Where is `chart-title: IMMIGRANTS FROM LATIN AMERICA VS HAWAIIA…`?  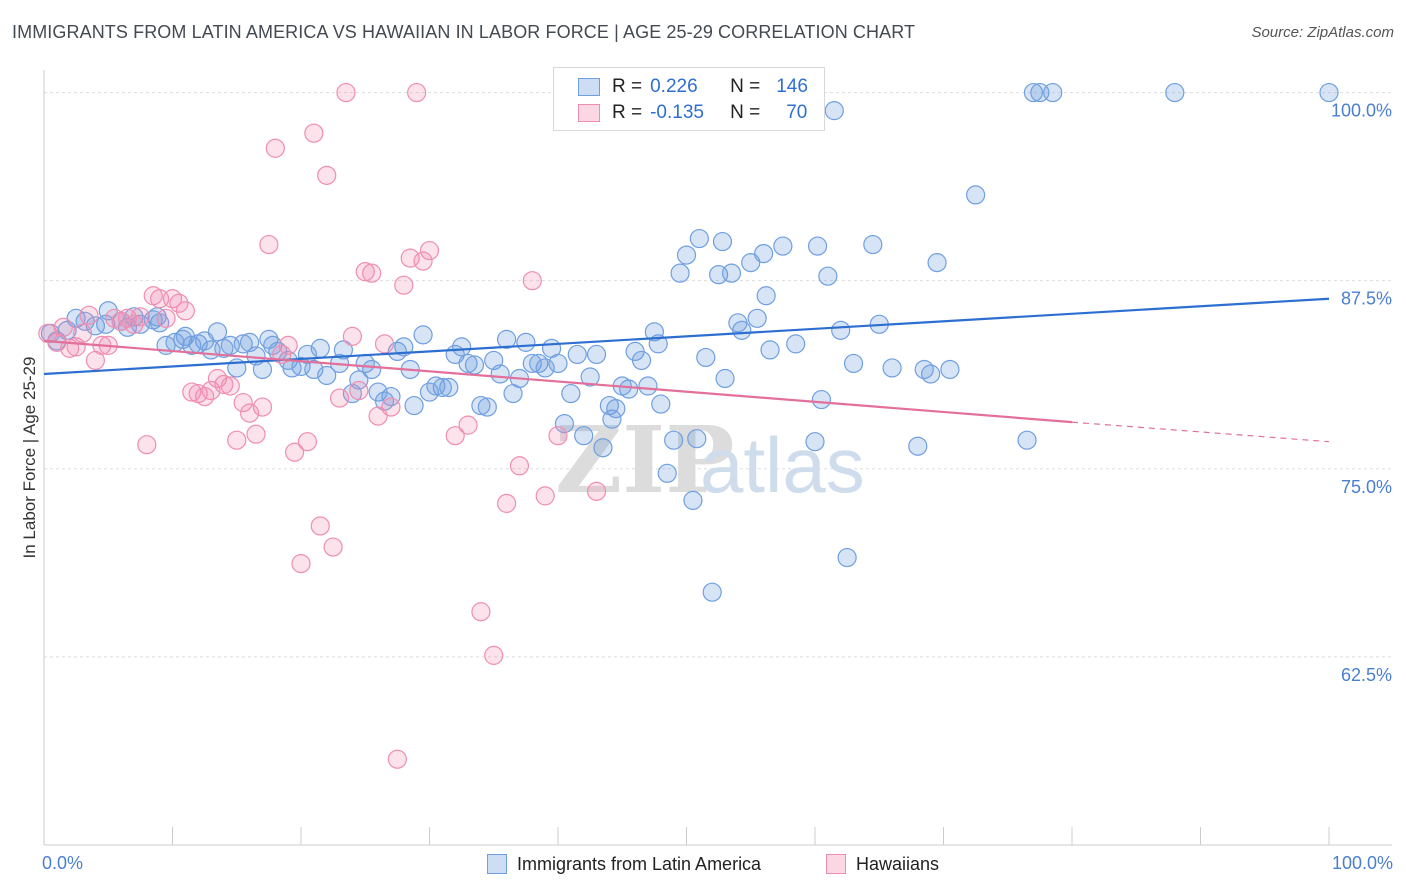 chart-title: IMMIGRANTS FROM LATIN AMERICA VS HAWAIIA… is located at coordinates (464, 32).